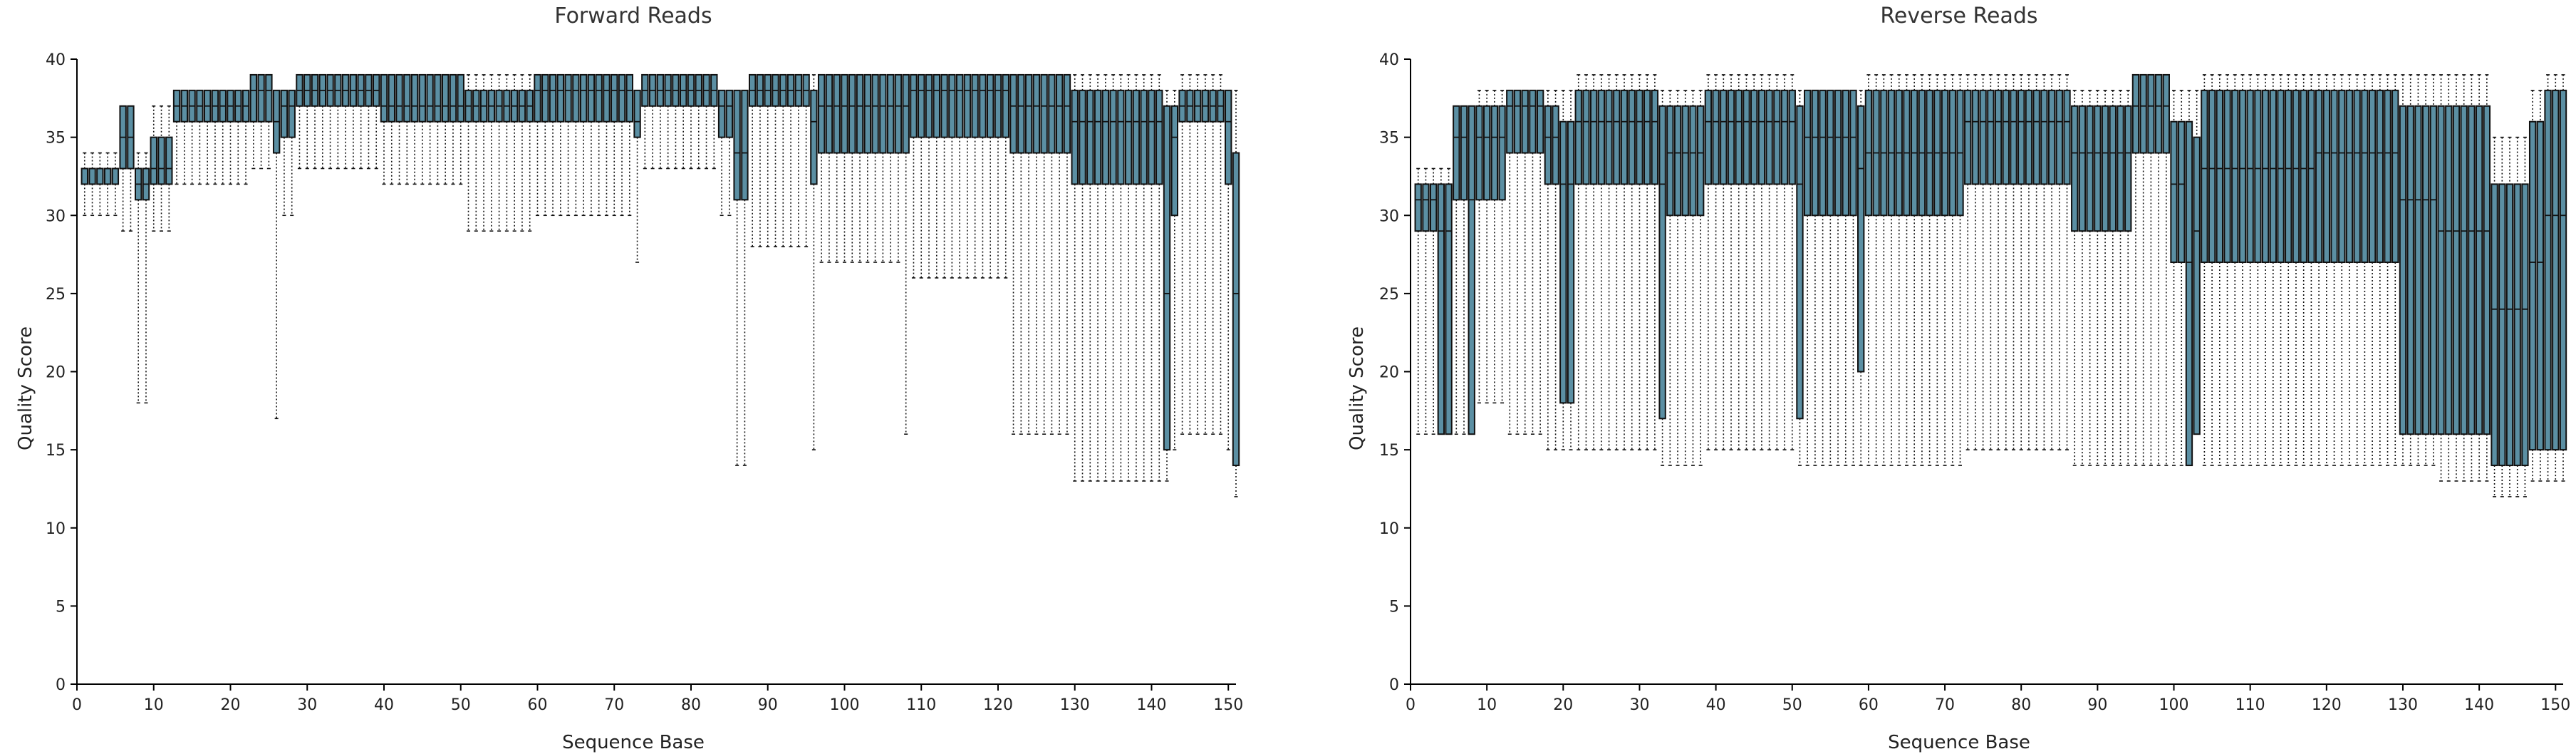 This screenshot has height=754, width=2576. I want to click on y-tick-label: 30, so click(1389, 216).